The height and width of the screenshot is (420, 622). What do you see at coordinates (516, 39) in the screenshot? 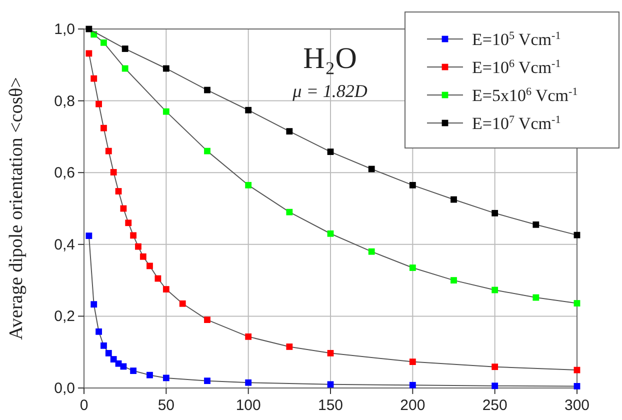
I see `legend-label: E=10$^{5}$ Vcm$^{-1}$` at bounding box center [516, 39].